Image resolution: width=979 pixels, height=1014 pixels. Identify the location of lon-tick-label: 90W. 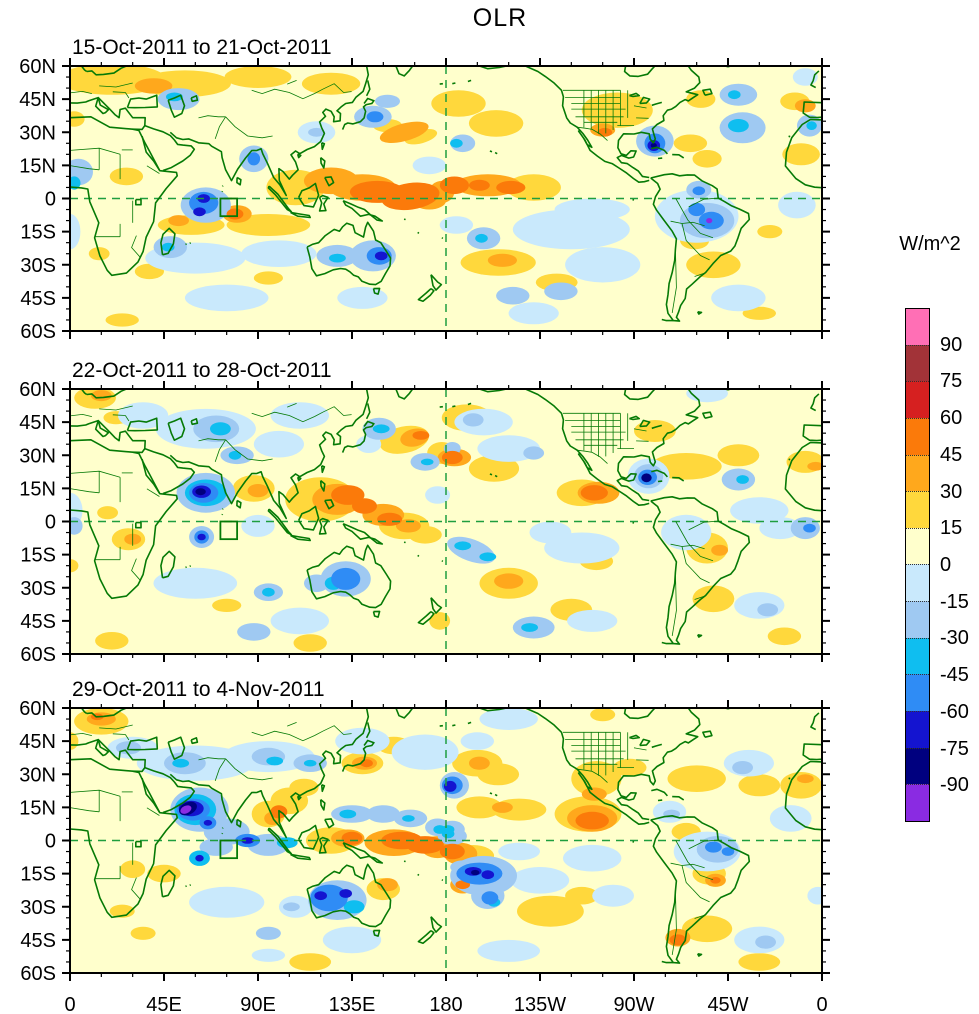
(633, 1004).